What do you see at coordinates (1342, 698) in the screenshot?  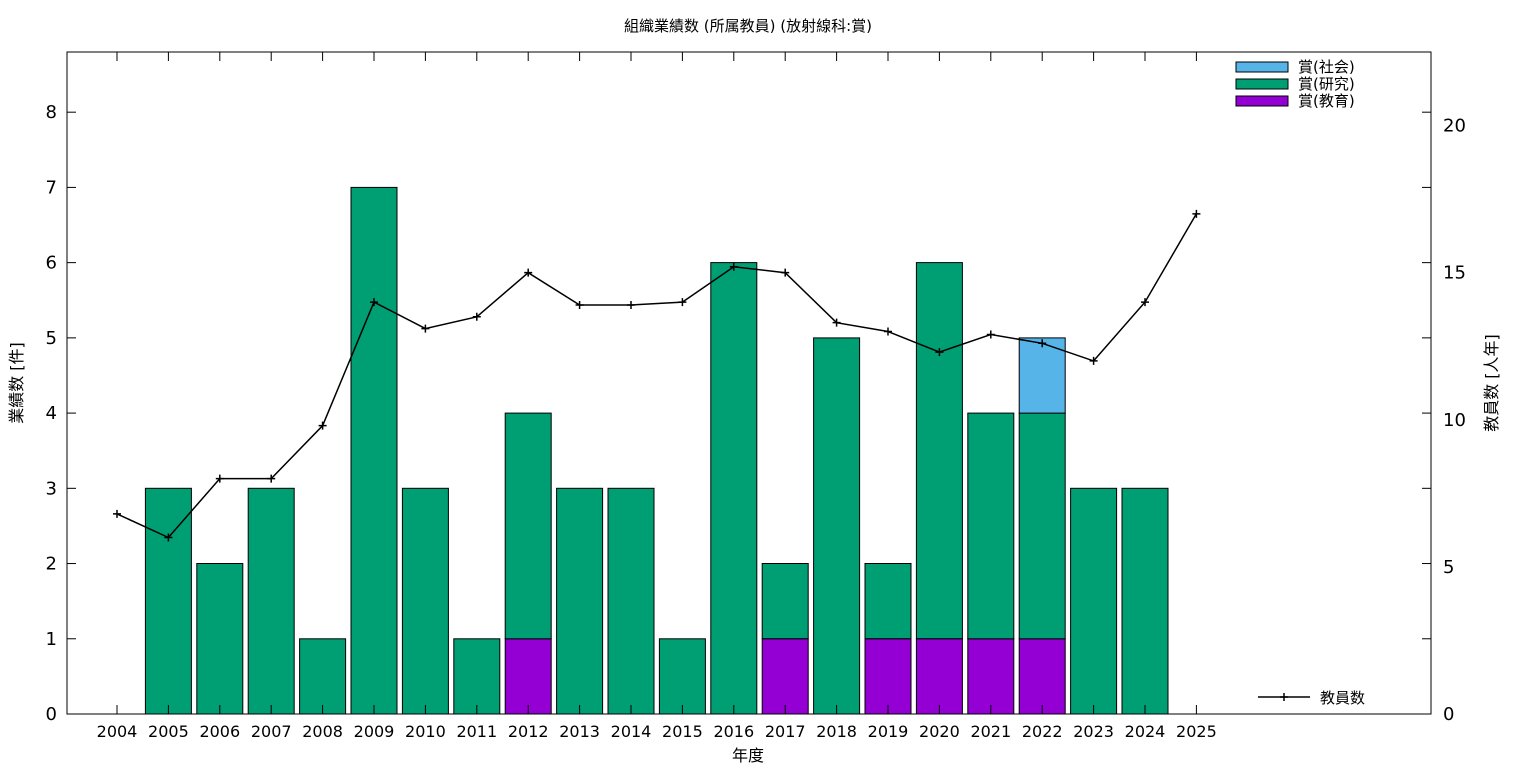 I see `legend-line-label: 教員数` at bounding box center [1342, 698].